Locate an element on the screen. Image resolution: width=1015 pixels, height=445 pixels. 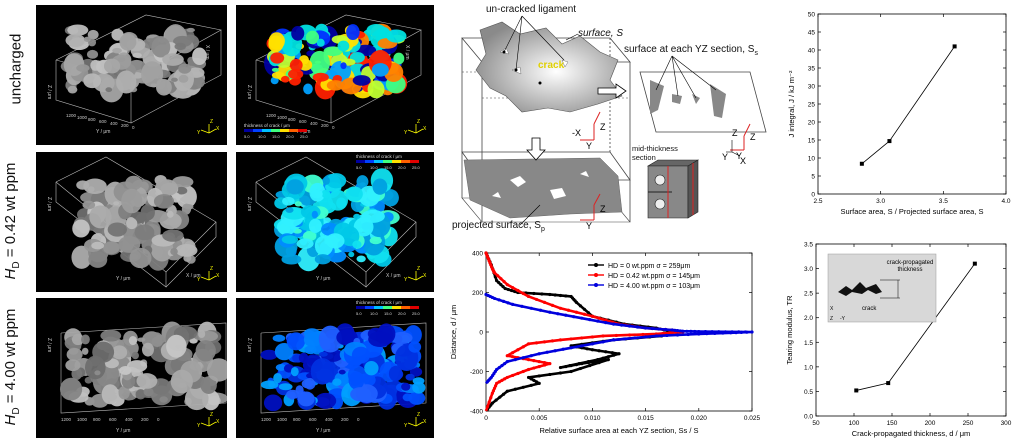
colorbar-tick: 20.0 is located at coordinates (402, 167).